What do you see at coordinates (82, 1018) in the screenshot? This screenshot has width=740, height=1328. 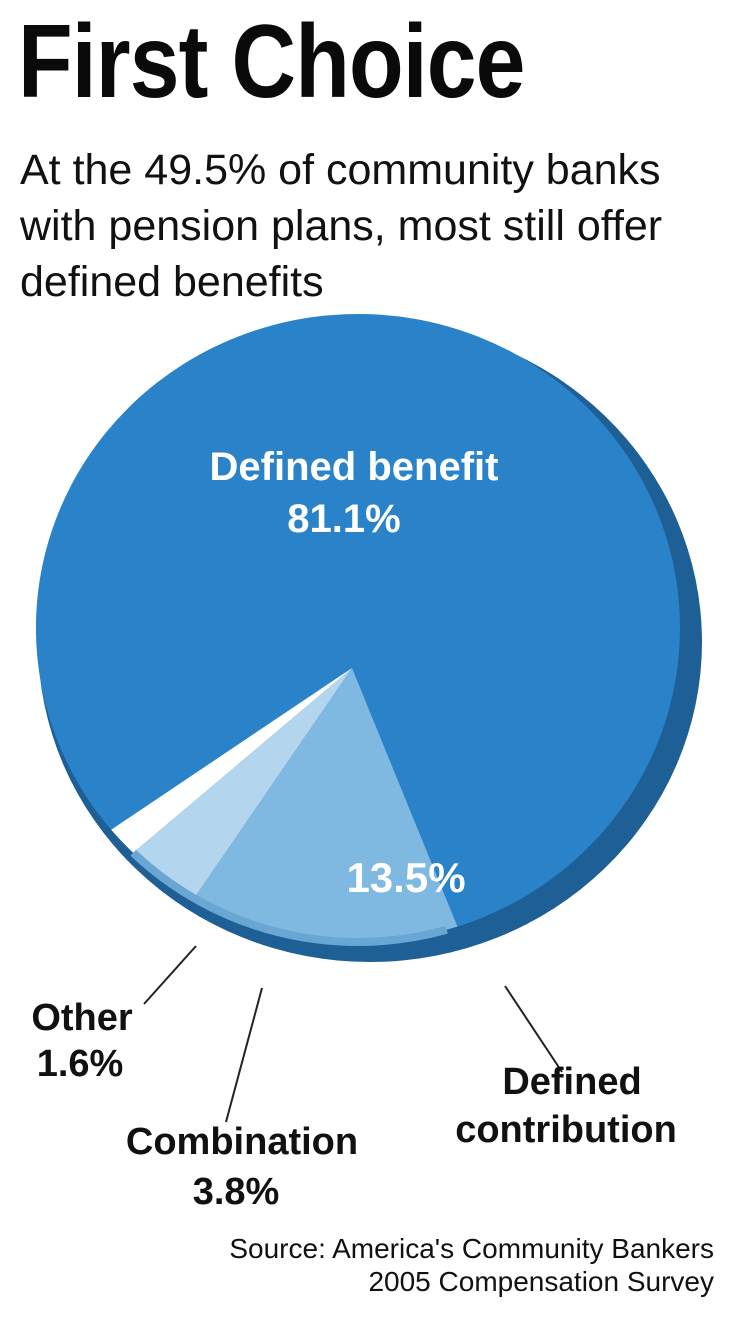 I see `label-other: Other` at bounding box center [82, 1018].